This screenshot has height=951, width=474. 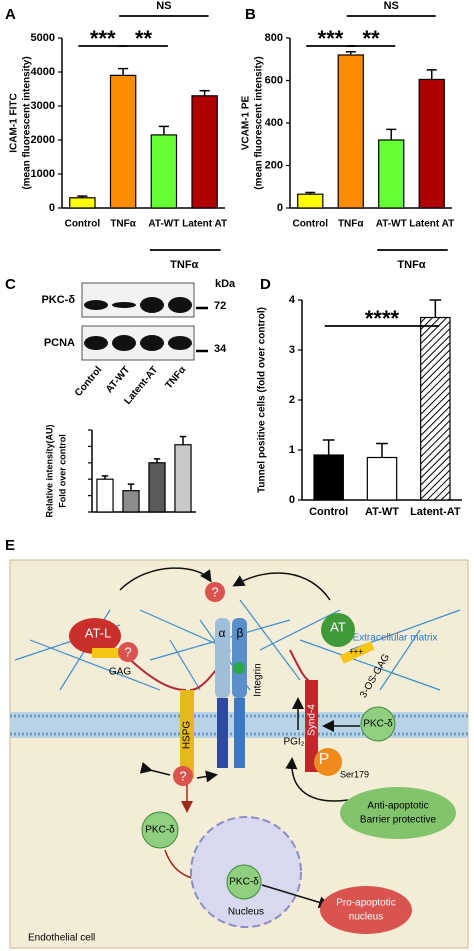 I want to click on atl-label: AT-L, so click(x=98, y=632).